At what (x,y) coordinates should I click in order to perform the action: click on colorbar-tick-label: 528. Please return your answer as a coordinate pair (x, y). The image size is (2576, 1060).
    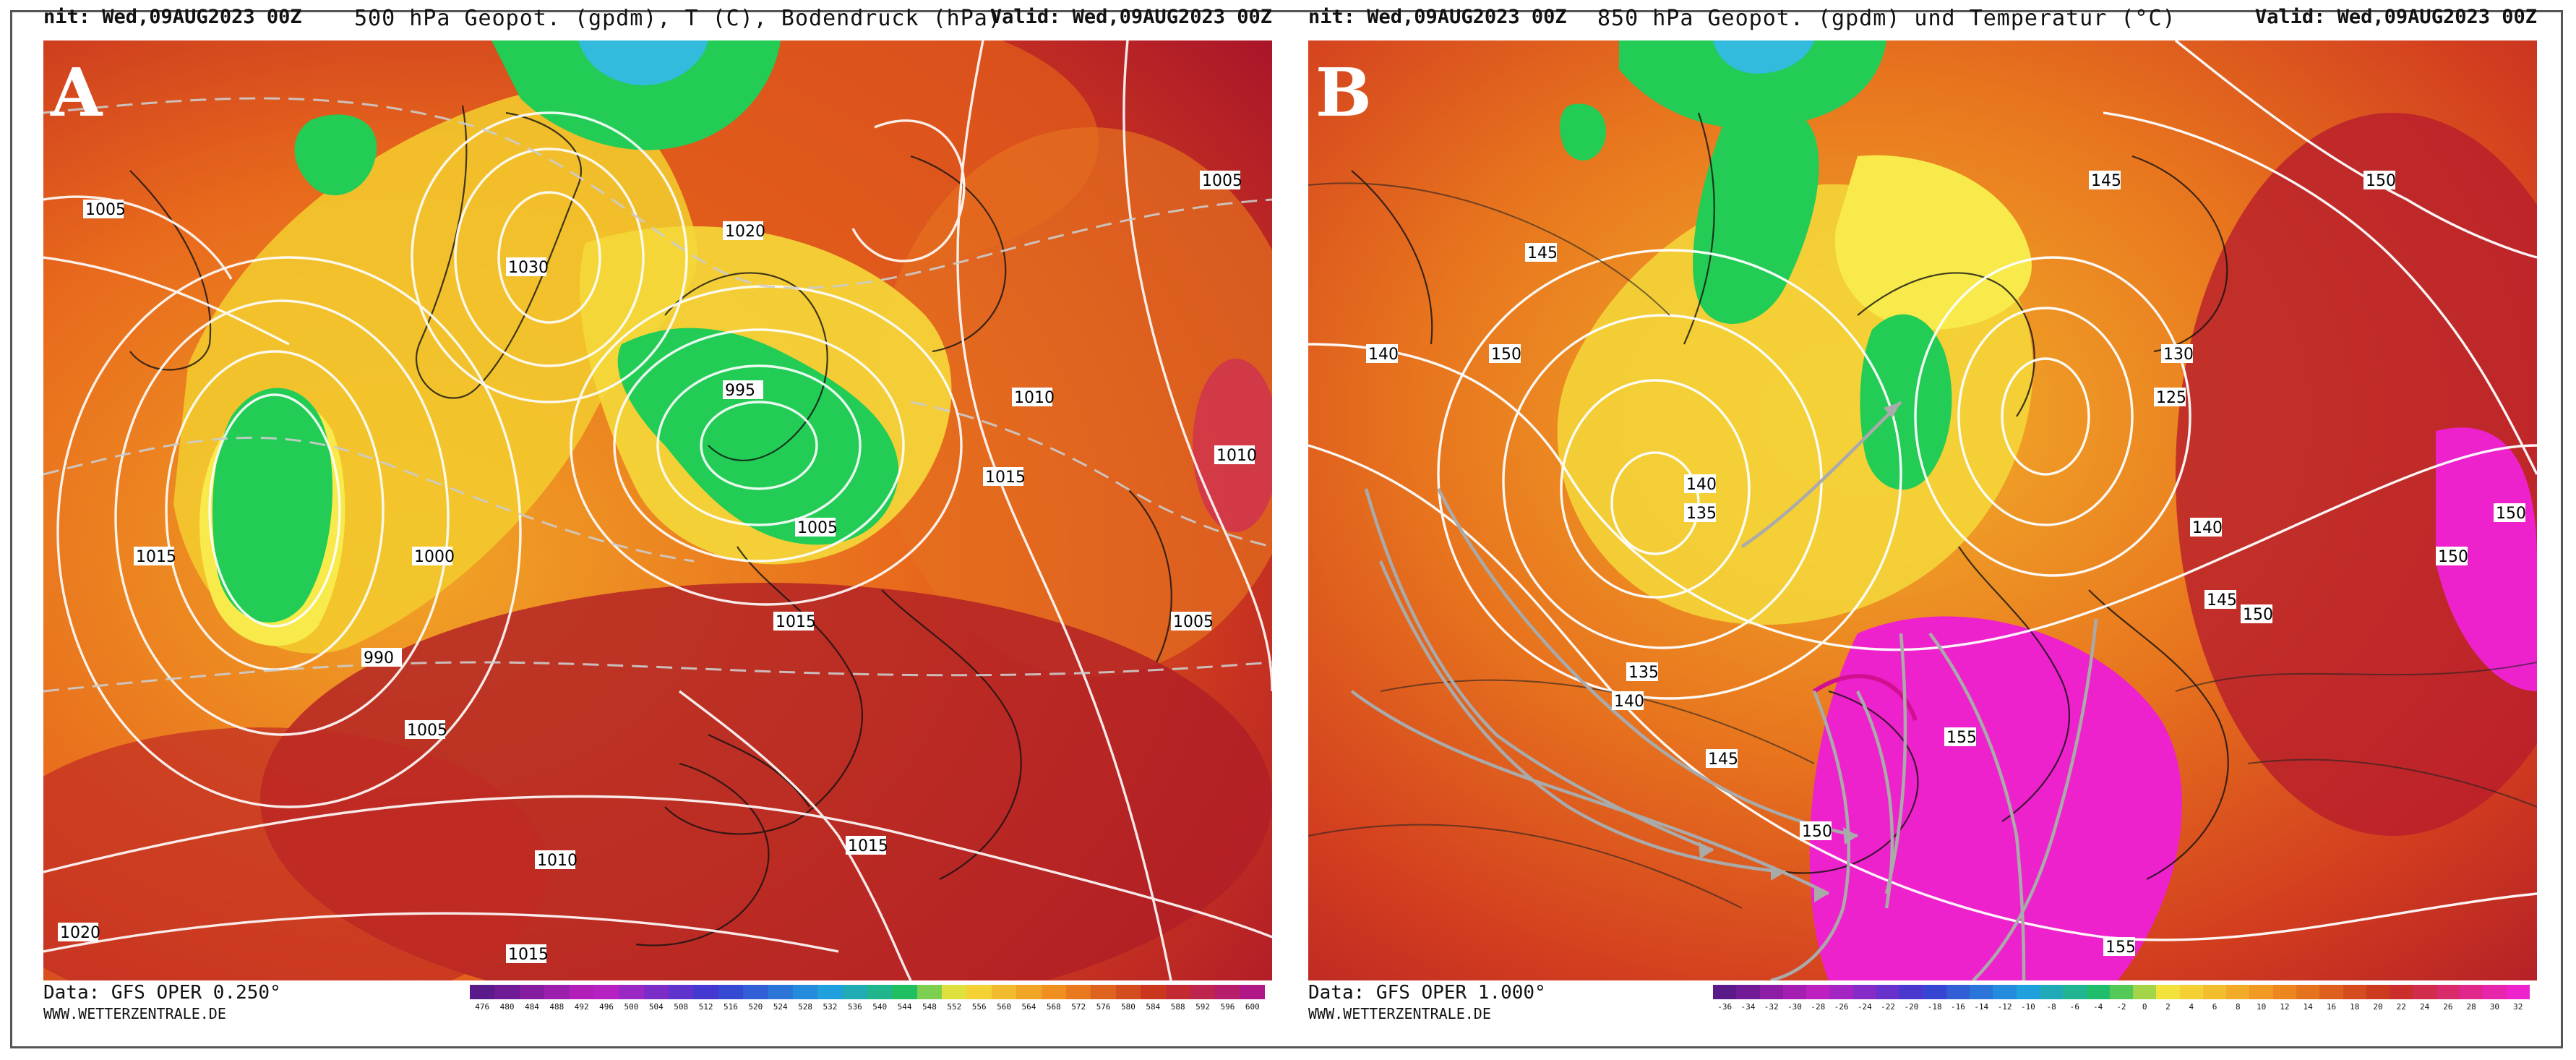
    Looking at the image, I should click on (805, 1007).